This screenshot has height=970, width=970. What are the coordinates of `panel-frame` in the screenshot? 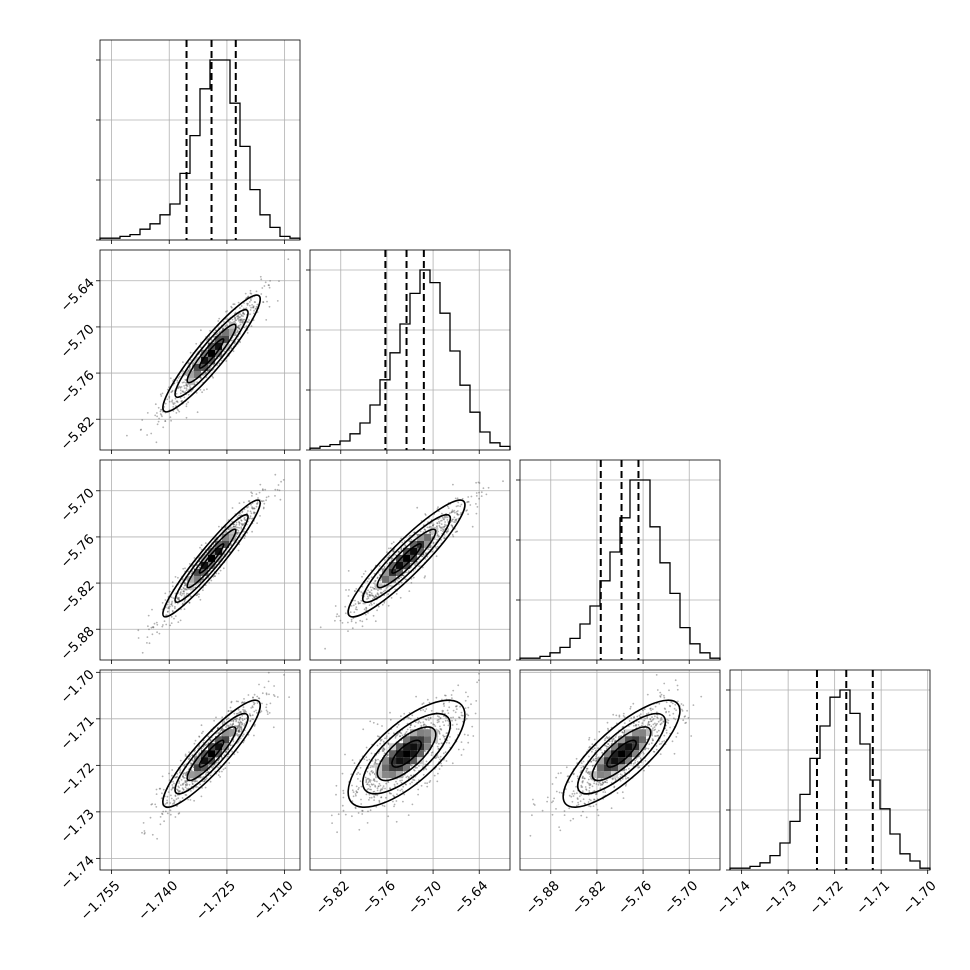 It's located at (200, 350).